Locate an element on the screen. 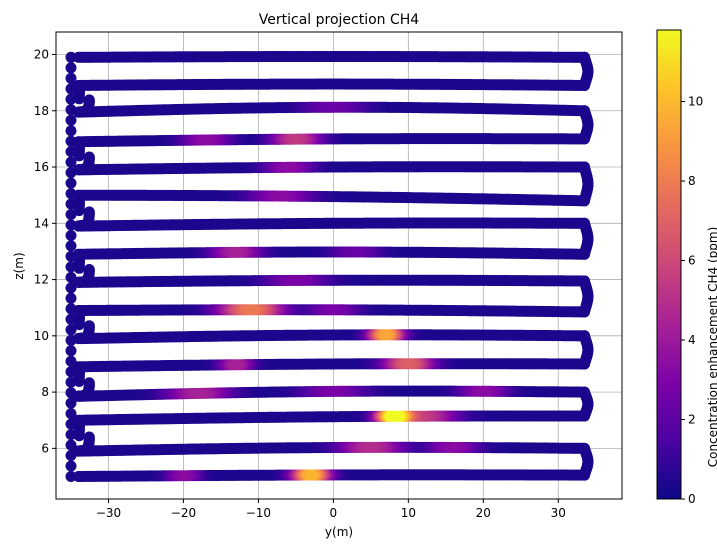 The height and width of the screenshot is (549, 717). y-tick-label: 6 is located at coordinates (45, 448).